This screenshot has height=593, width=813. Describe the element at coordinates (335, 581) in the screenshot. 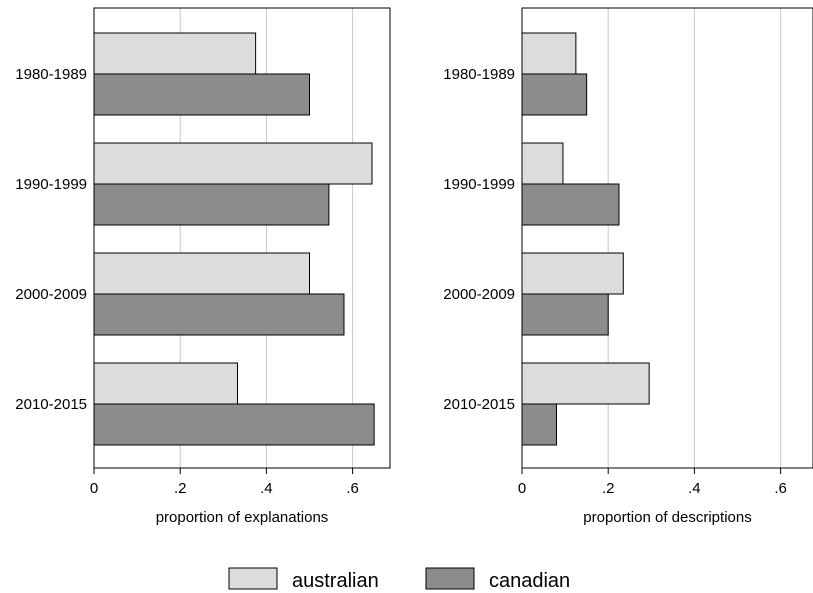

I see `legend-label-australian: australian` at that location.